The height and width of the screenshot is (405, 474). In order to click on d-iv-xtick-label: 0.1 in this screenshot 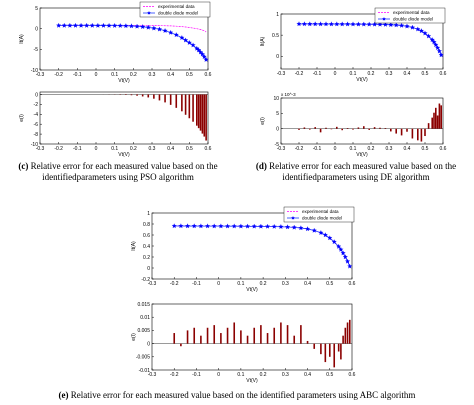, I will do `click(353, 74)`.